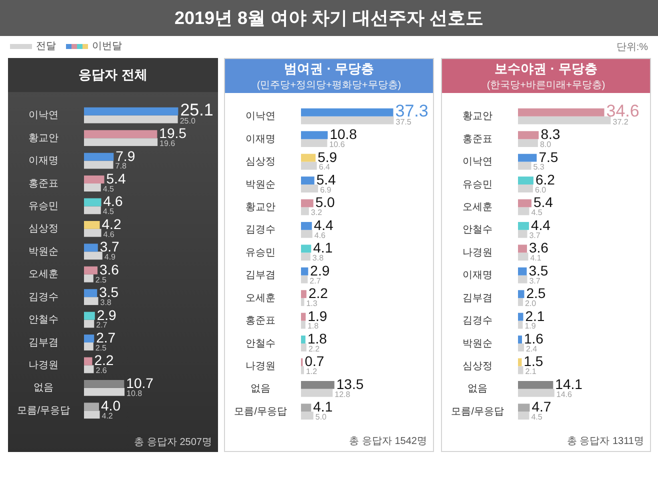  Describe the element at coordinates (534, 338) in the screenshot. I see `data-label: 1.6` at that location.